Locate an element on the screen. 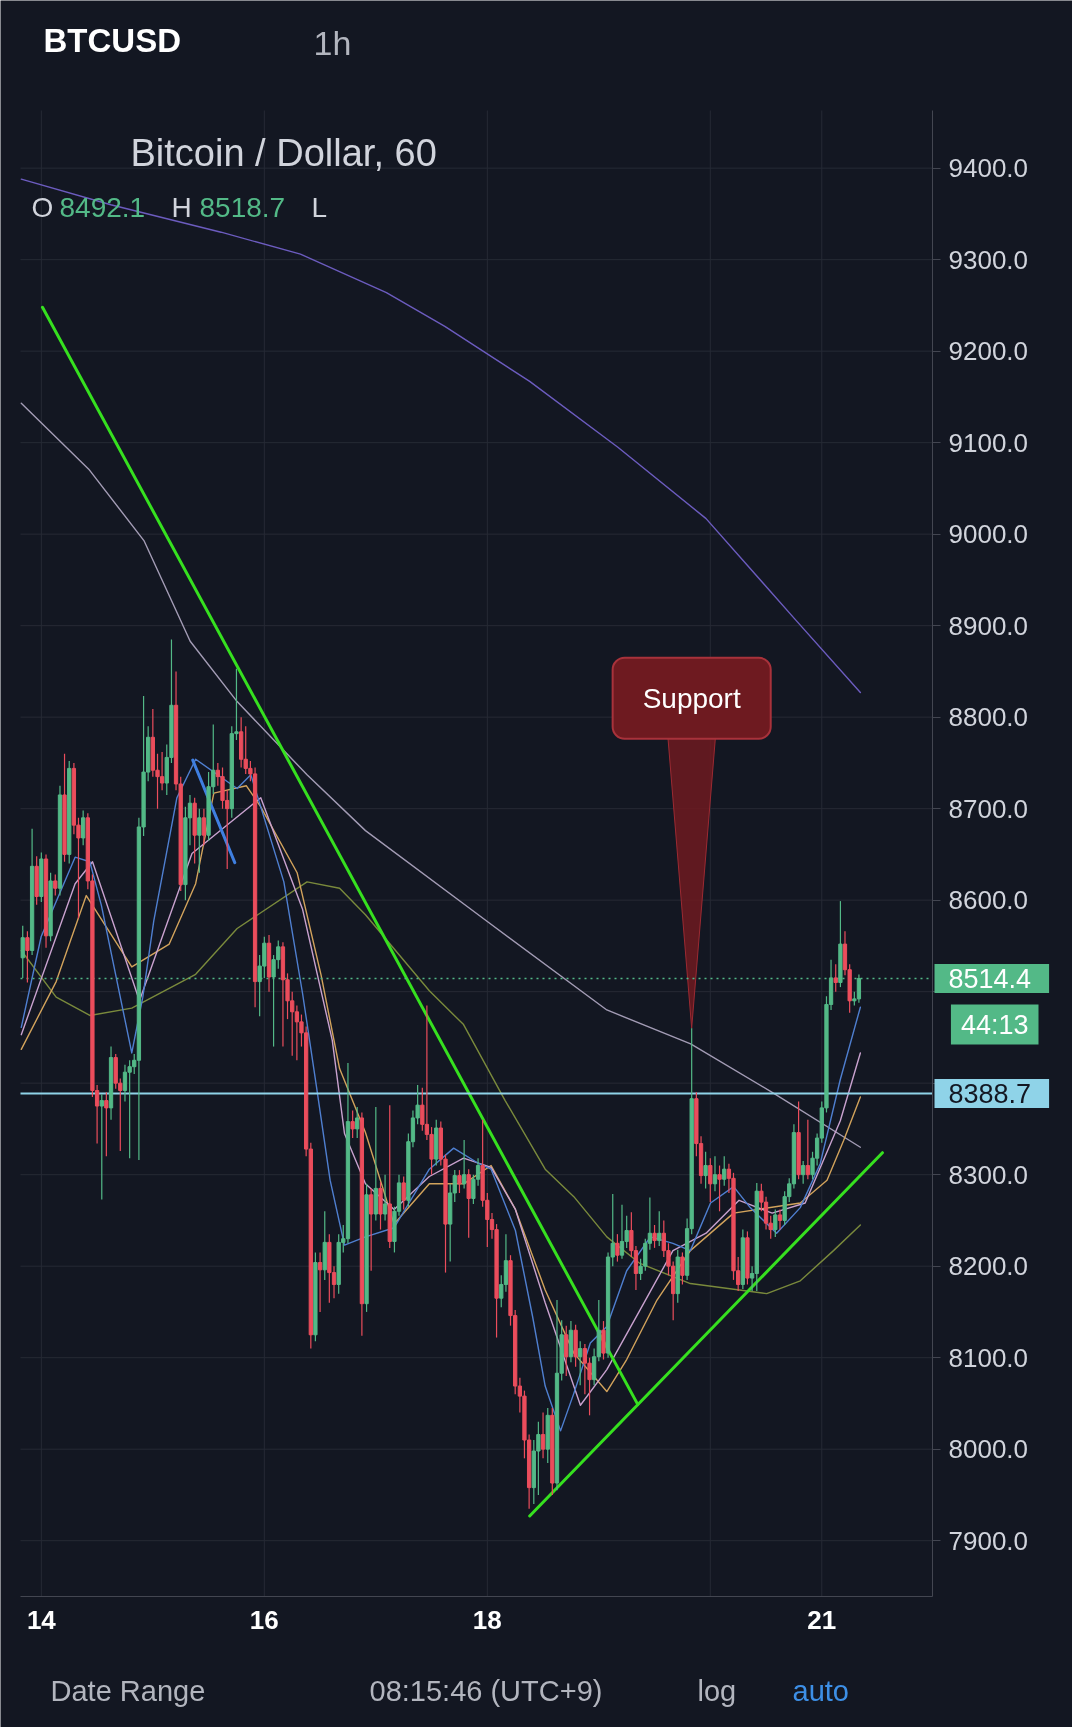 This screenshot has width=1074, height=1729. text: log is located at coordinates (717, 1690).